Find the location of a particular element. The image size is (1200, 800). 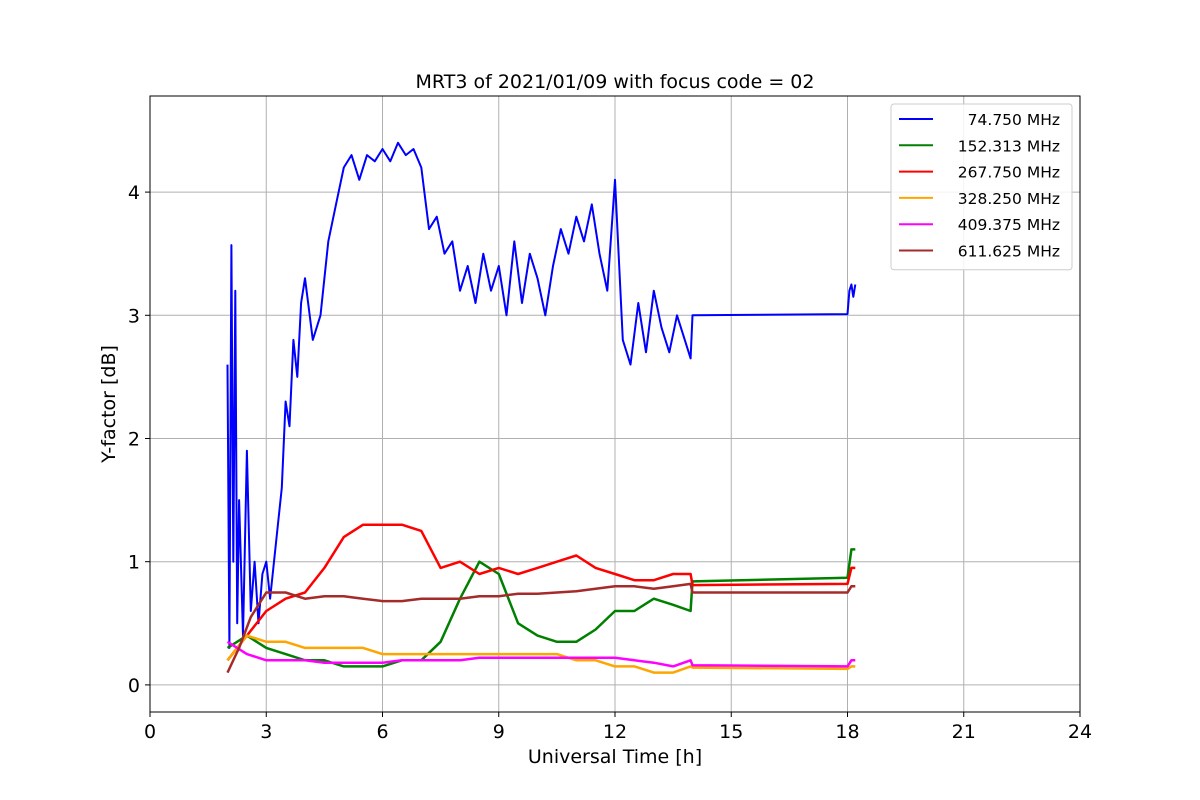

x-tick-label: 18 is located at coordinates (847, 732).